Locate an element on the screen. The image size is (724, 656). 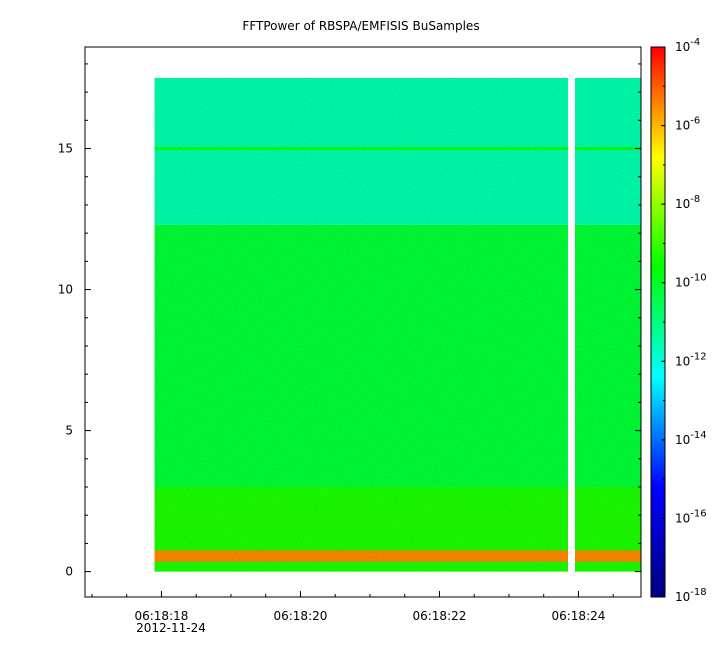
chart-title: FFTPower of RBSPA/EMFISIS BuSamples is located at coordinates (360, 26).